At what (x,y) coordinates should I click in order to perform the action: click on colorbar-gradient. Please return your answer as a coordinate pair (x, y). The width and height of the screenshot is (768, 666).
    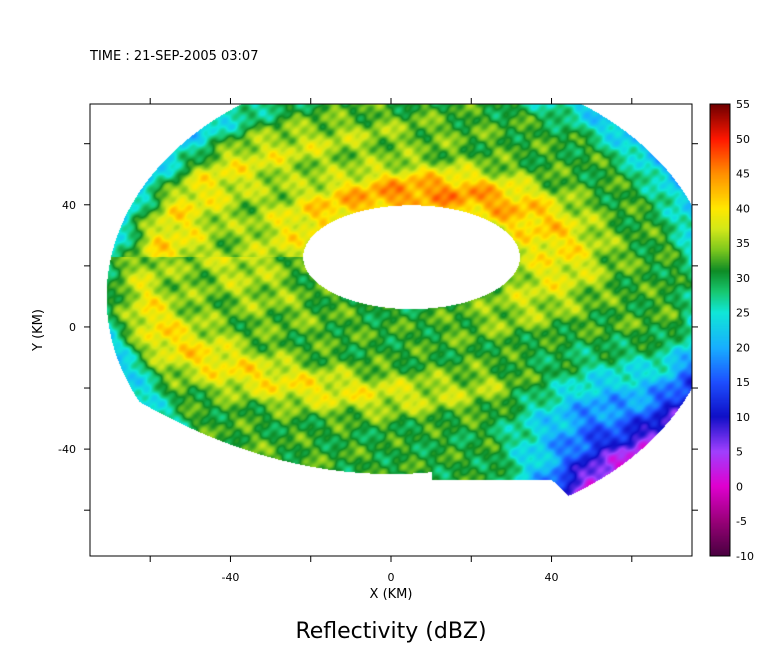
    Looking at the image, I should click on (720, 330).